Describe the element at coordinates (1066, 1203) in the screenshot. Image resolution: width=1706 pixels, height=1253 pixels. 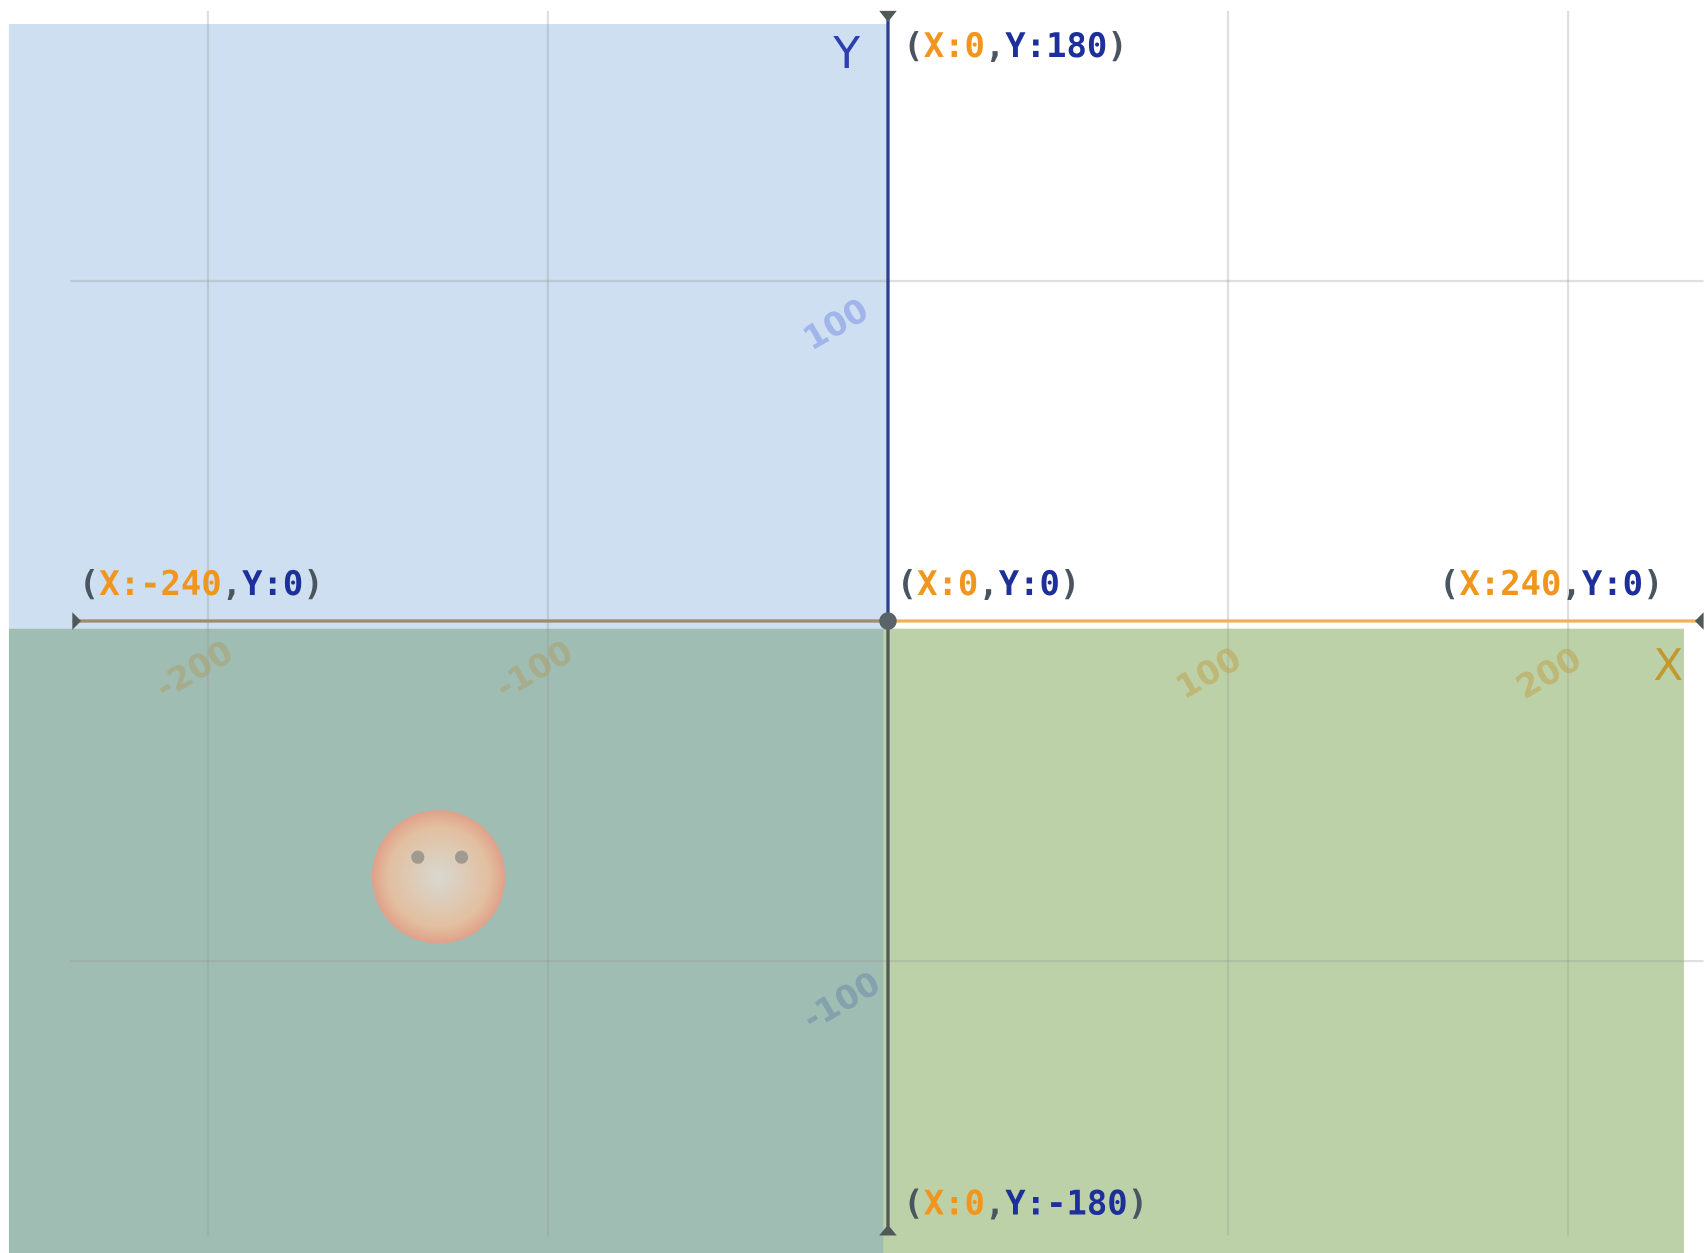
I see `label-part: Y:-180` at that location.